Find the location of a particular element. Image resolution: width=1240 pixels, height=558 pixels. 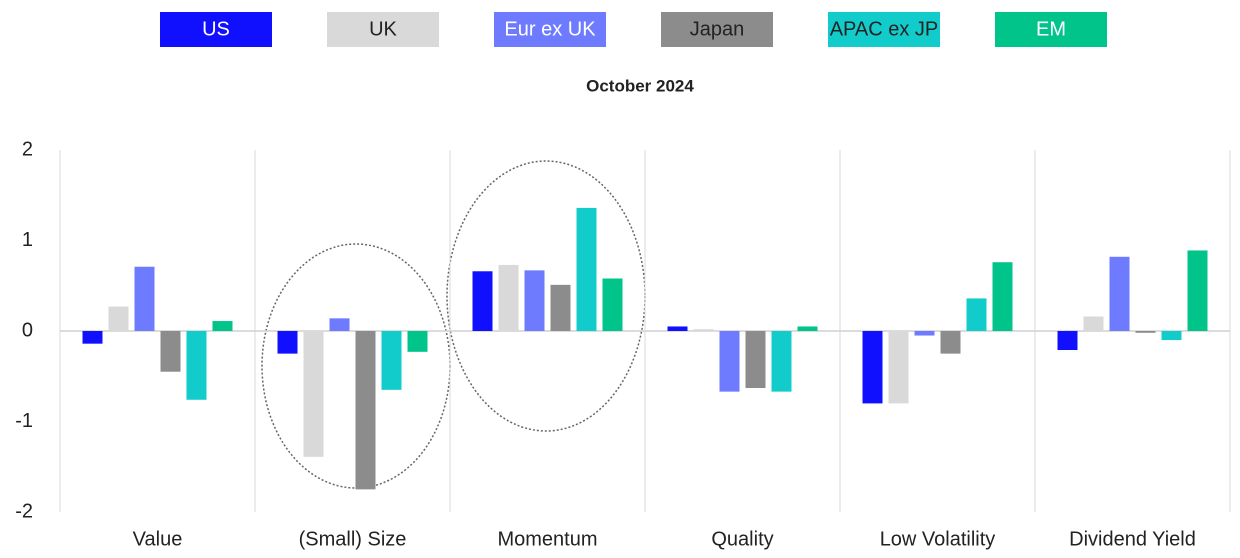

legend-label: EM is located at coordinates (1051, 29).